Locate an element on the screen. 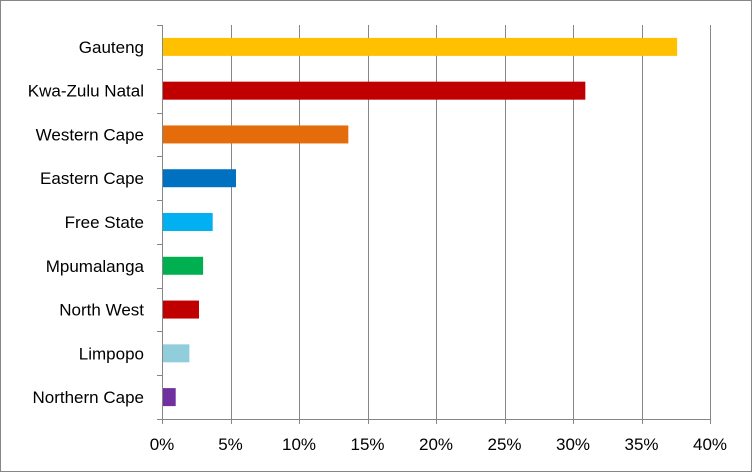 Image resolution: width=752 pixels, height=472 pixels. bar-gauteng is located at coordinates (420, 46).